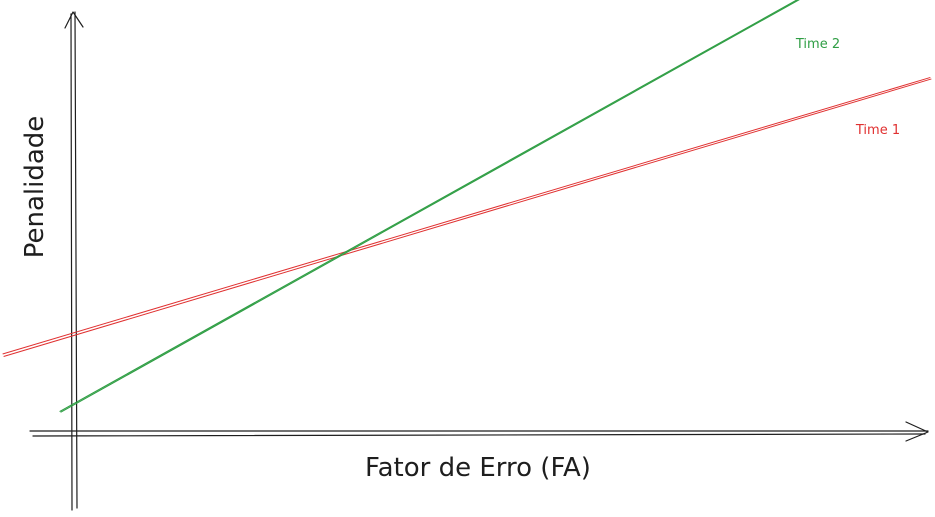 The height and width of the screenshot is (517, 935). I want to click on series-label-time-2: Time 2, so click(817, 44).